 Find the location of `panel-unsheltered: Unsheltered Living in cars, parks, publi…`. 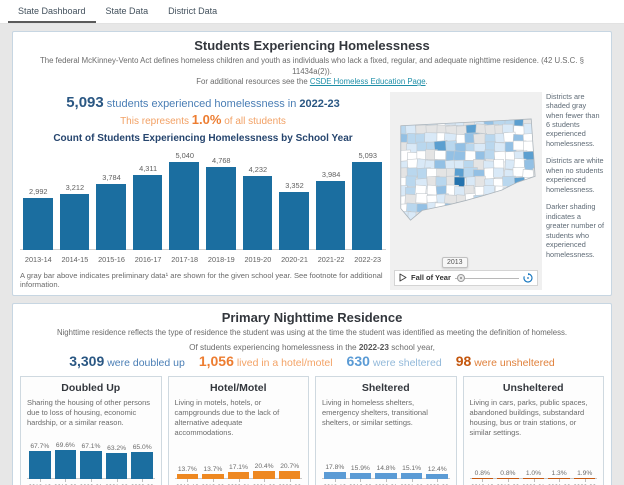

panel-unsheltered: Unsheltered Living in cars, parks, publi… is located at coordinates (533, 430).